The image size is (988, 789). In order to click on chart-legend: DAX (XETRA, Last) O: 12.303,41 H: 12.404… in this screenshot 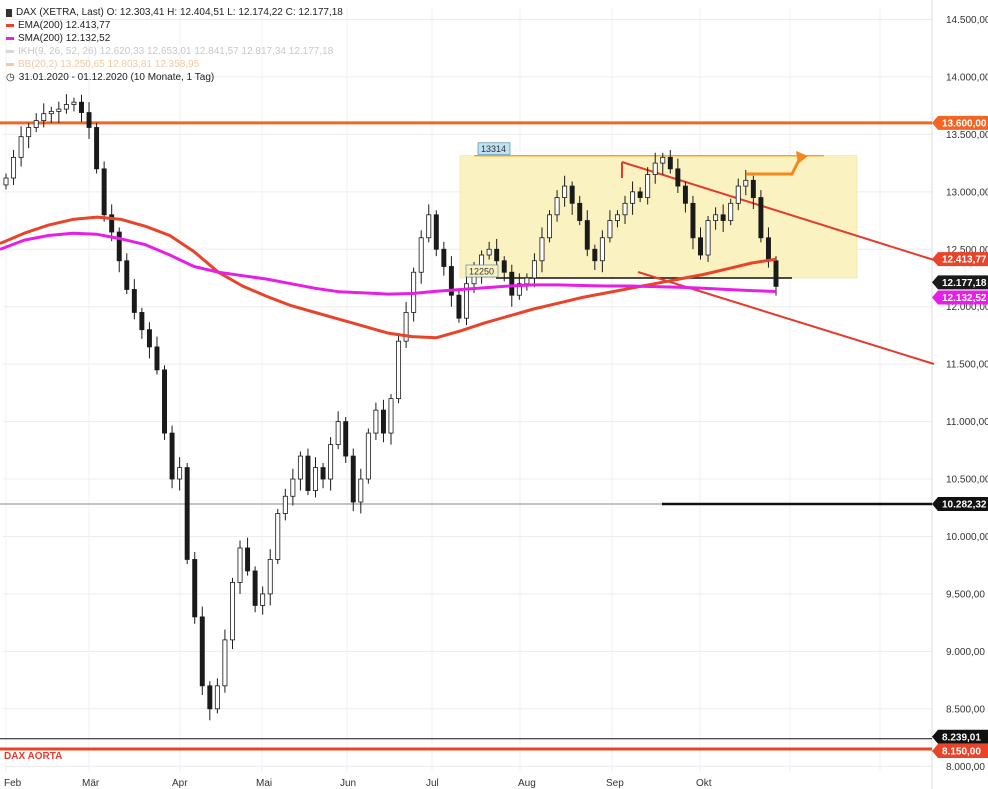, I will do `click(174, 45)`.